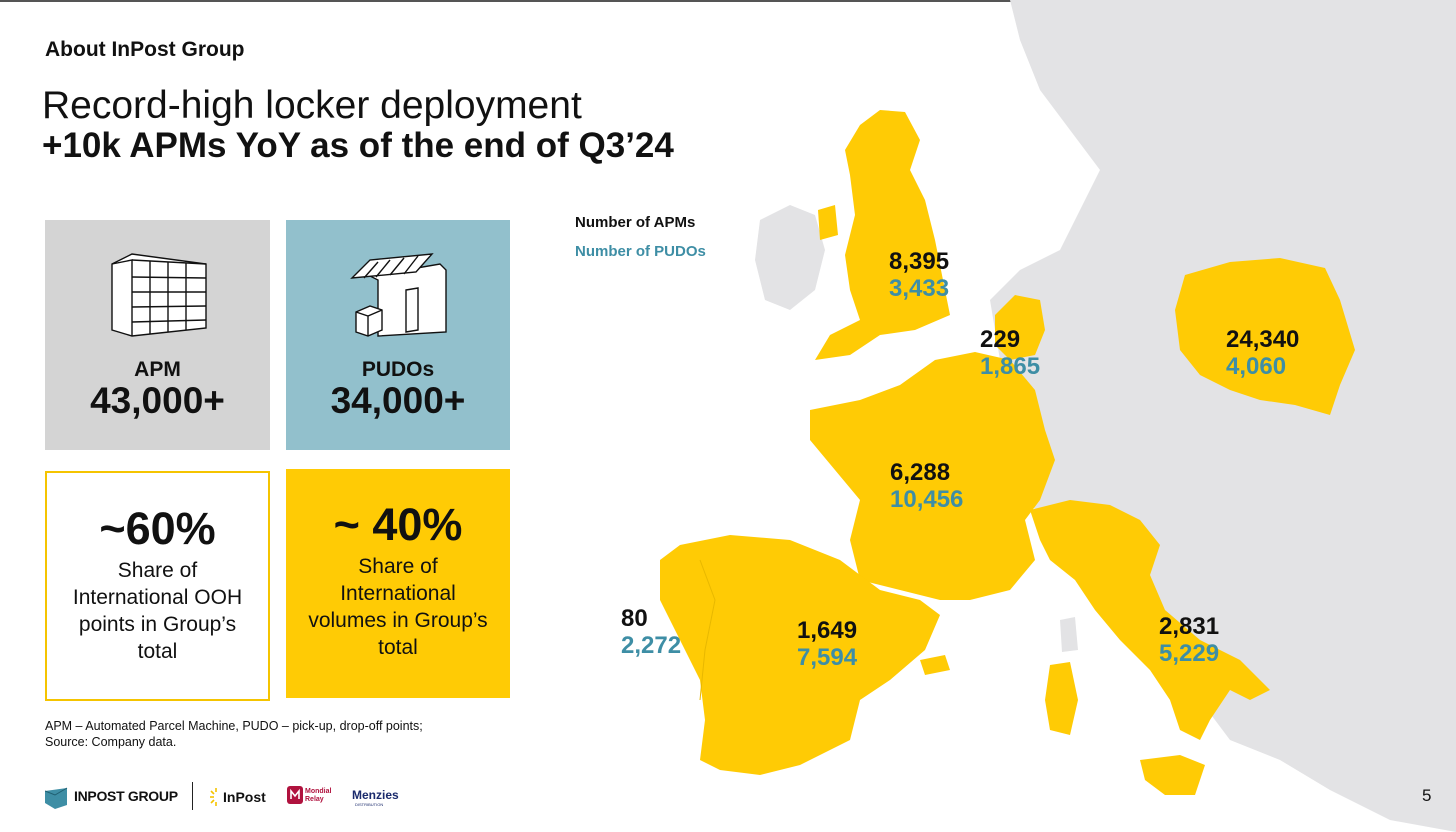  I want to click on map-label-poland: 24,340 4,060, so click(1262, 353).